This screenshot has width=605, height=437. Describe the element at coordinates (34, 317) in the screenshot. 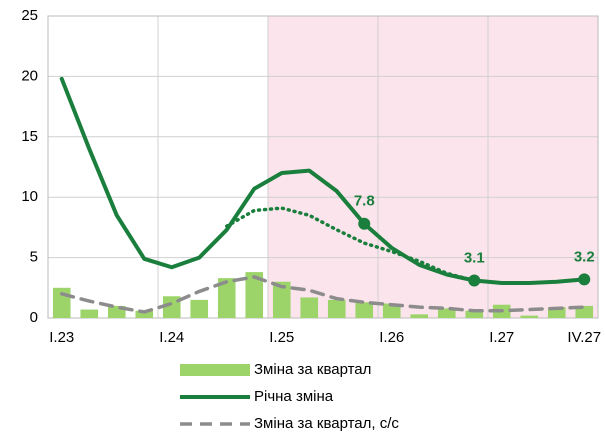

I see `y-tick-label: 0` at that location.